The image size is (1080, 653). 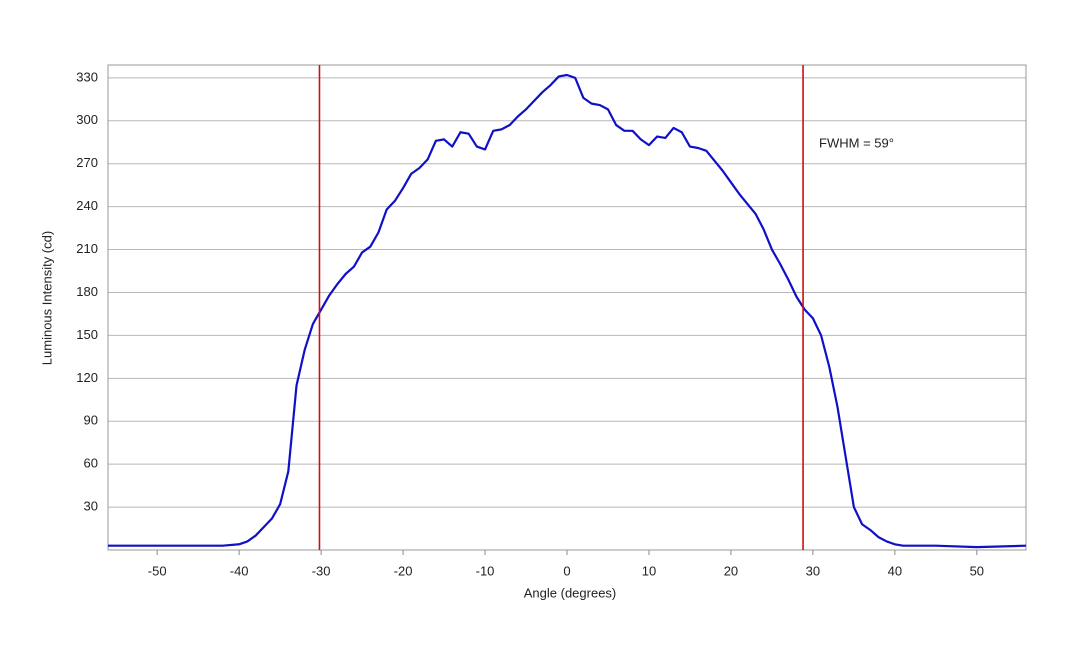 What do you see at coordinates (239, 570) in the screenshot?
I see `x-tick-label: -40` at bounding box center [239, 570].